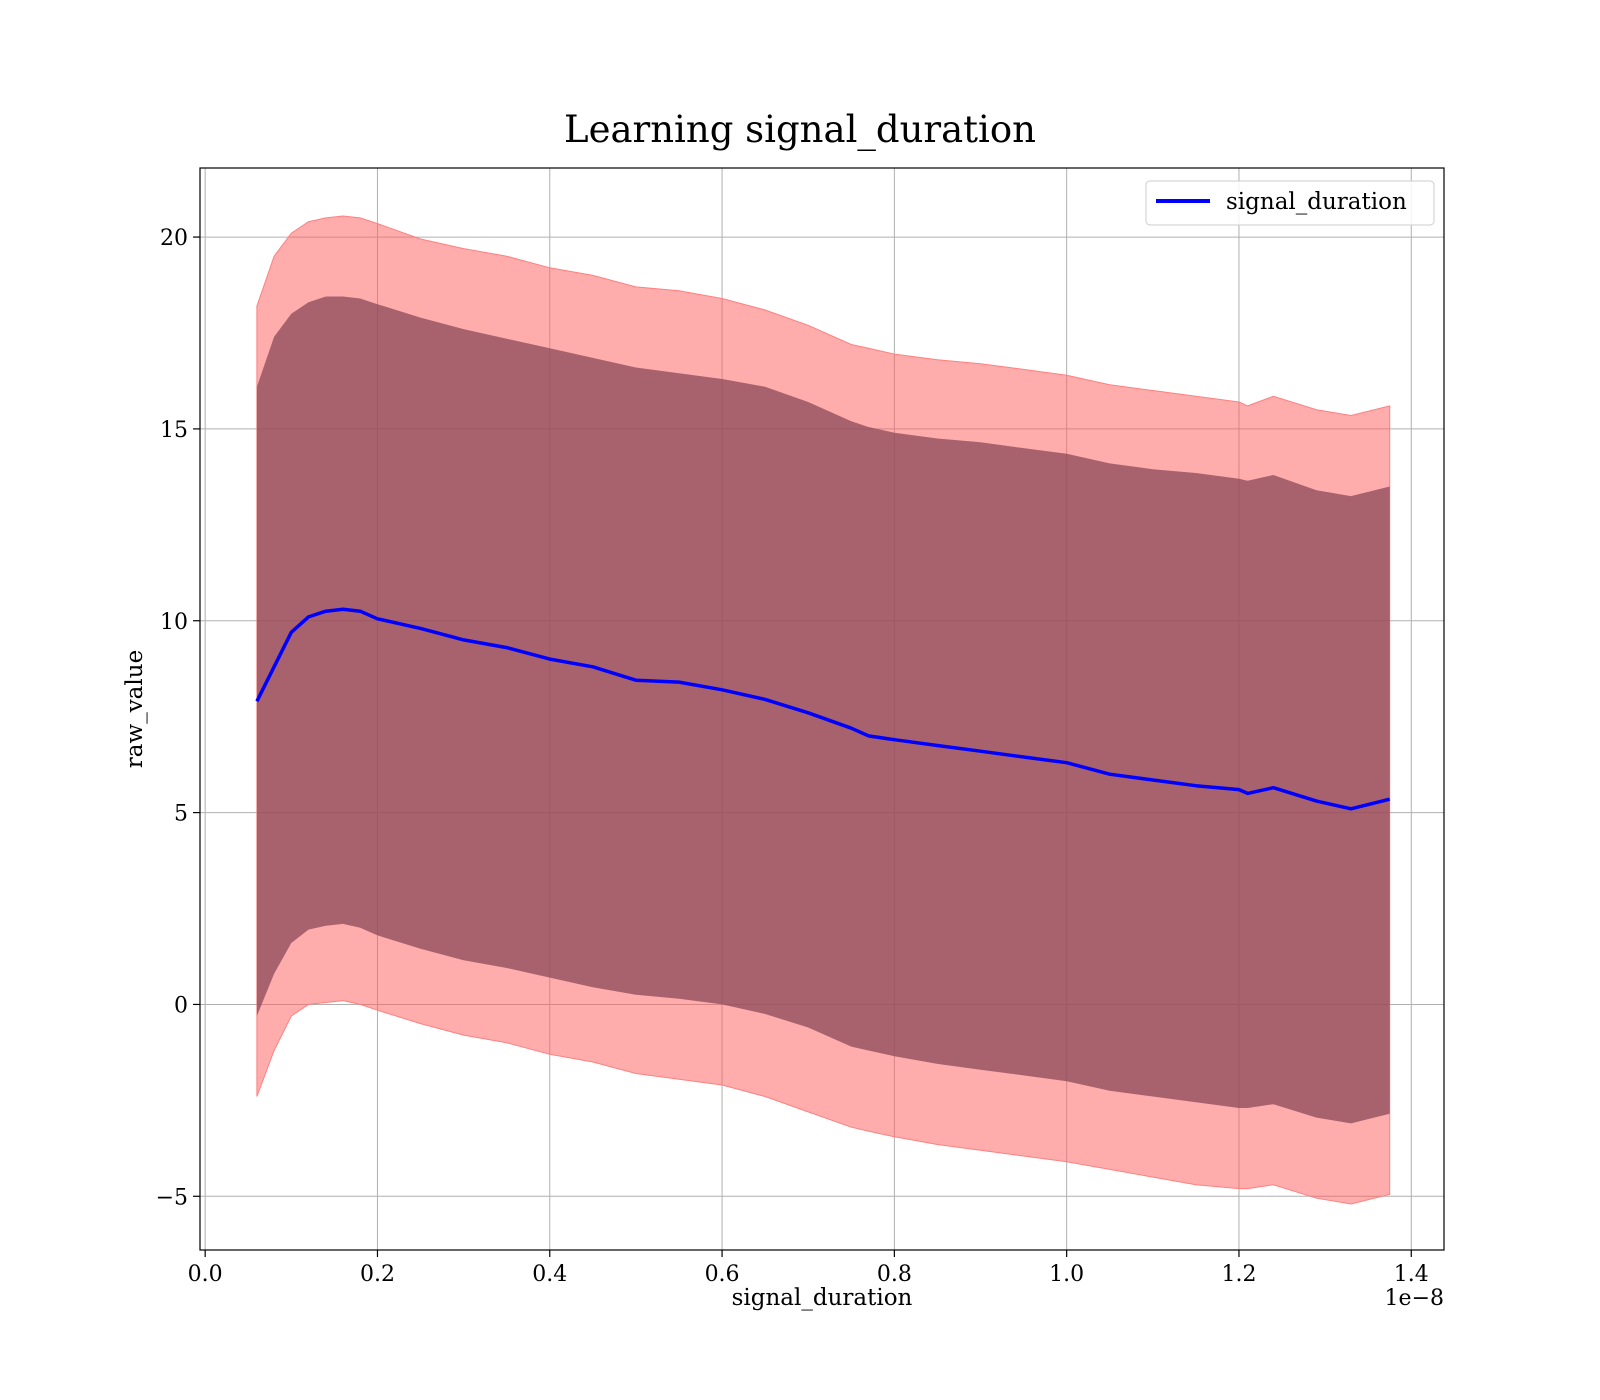 Image resolution: width=1600 pixels, height=1400 pixels. I want to click on y-tick-label: 10, so click(174, 622).